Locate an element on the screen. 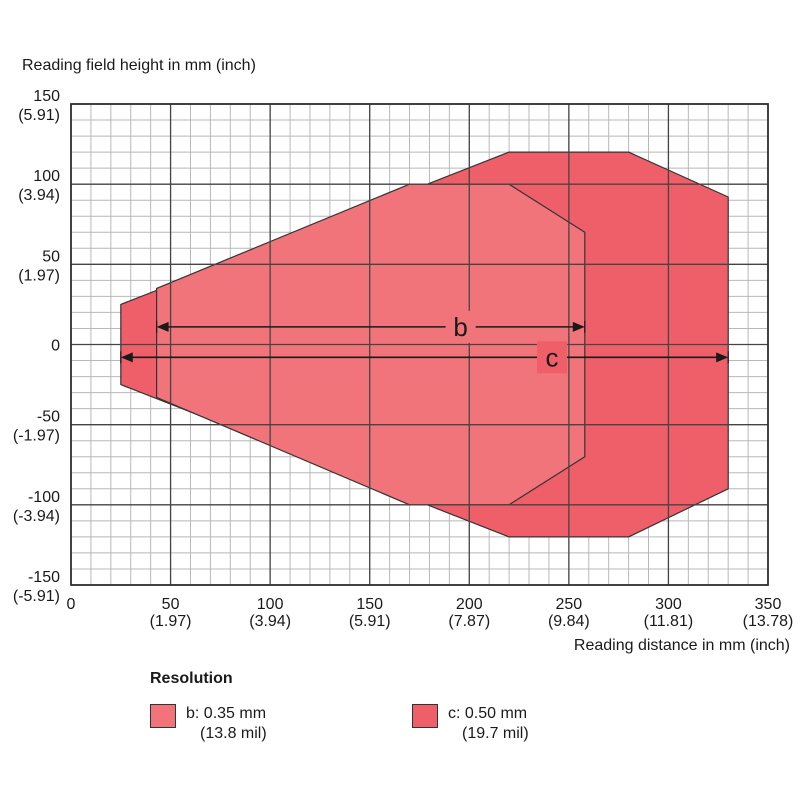 This screenshot has height=800, width=800. x-tick-150: 150(5.91) is located at coordinates (370, 613).